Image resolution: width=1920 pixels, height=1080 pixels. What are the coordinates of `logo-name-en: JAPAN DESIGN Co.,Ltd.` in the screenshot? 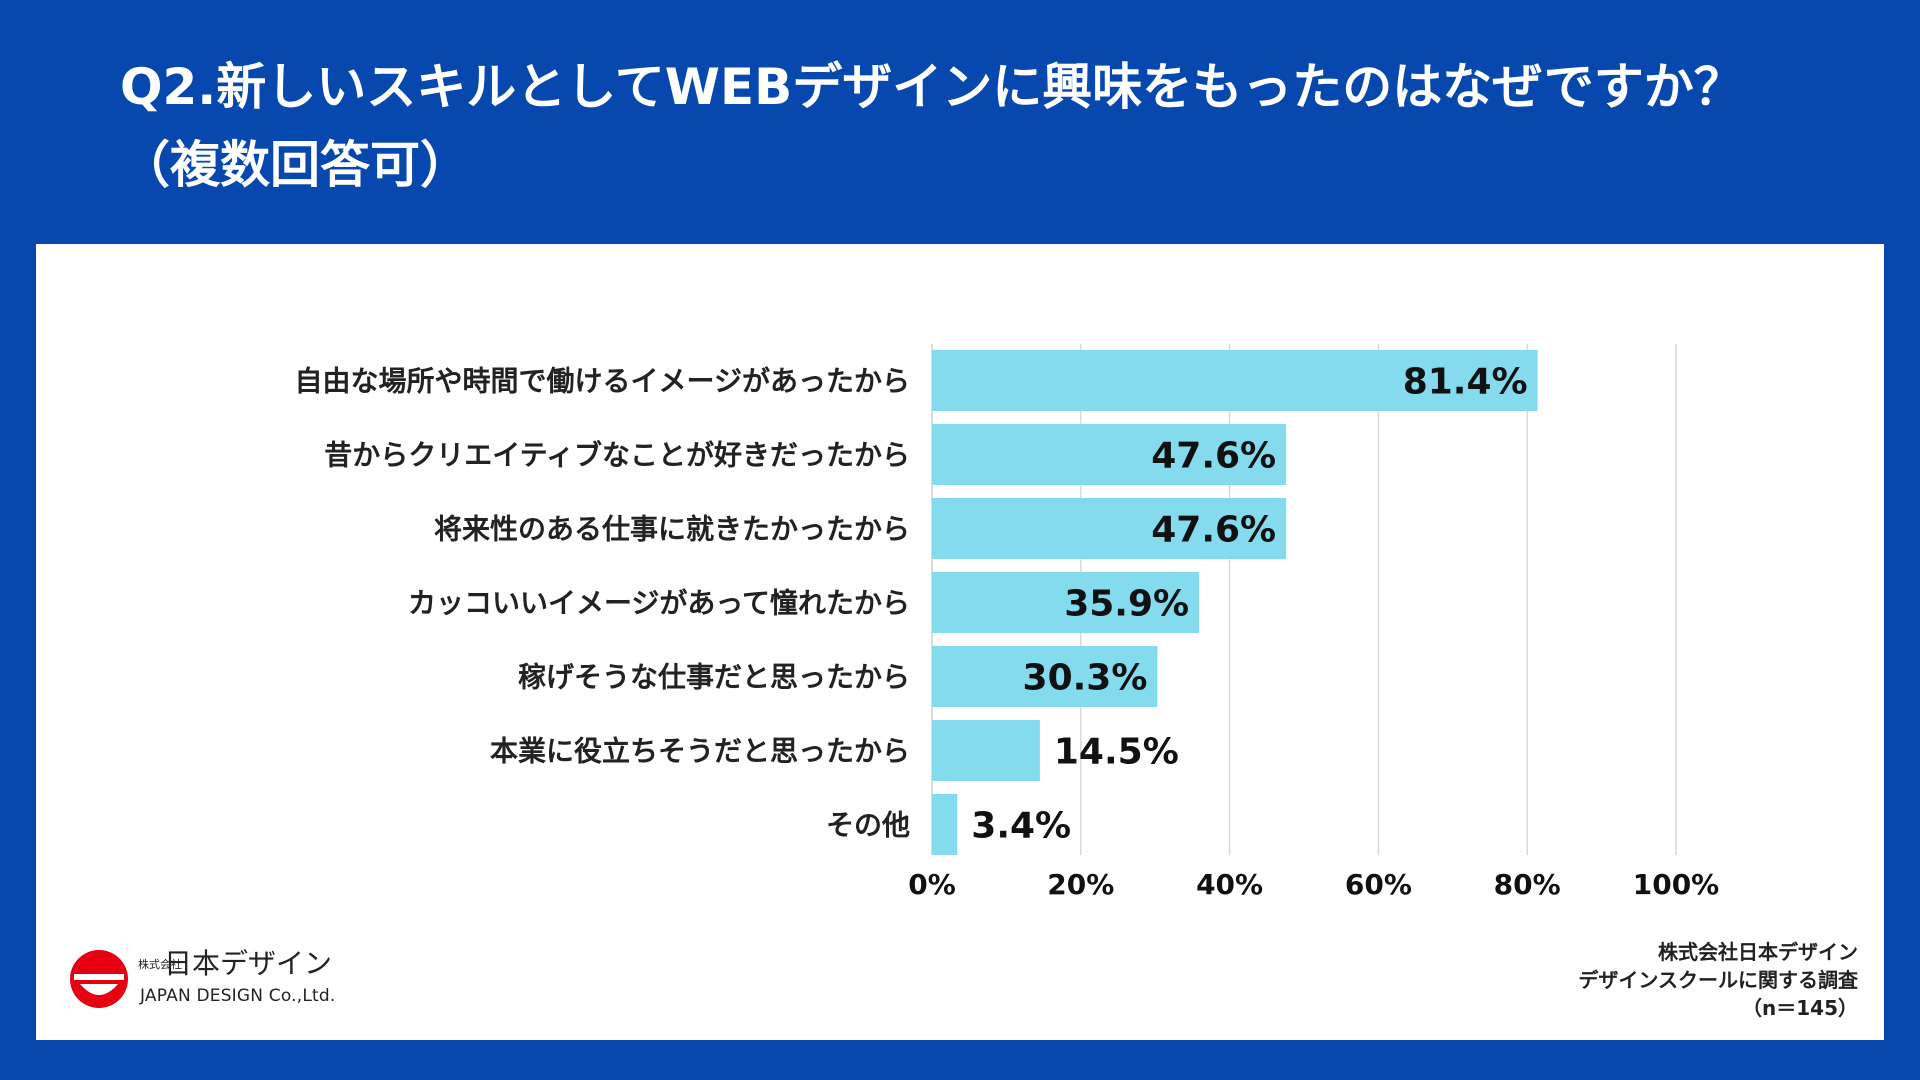 It's located at (238, 996).